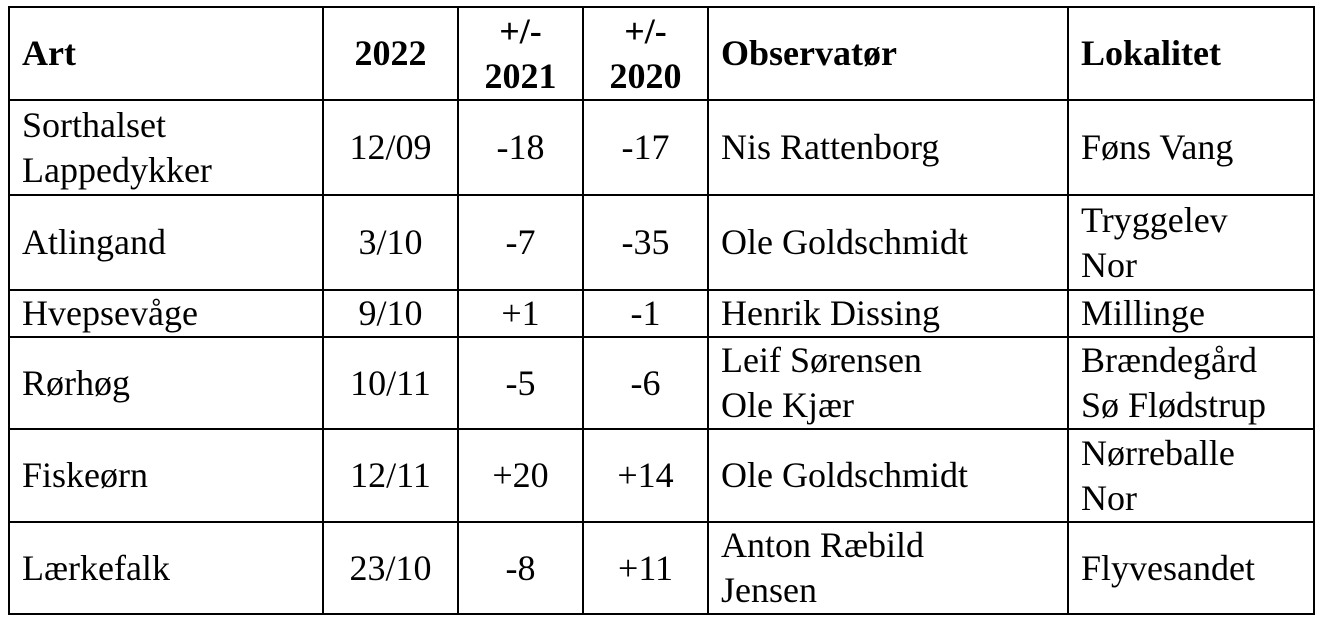 Image resolution: width=1323 pixels, height=623 pixels. Describe the element at coordinates (888, 568) in the screenshot. I see `table-cell: Anton Ræbild Jensen` at that location.